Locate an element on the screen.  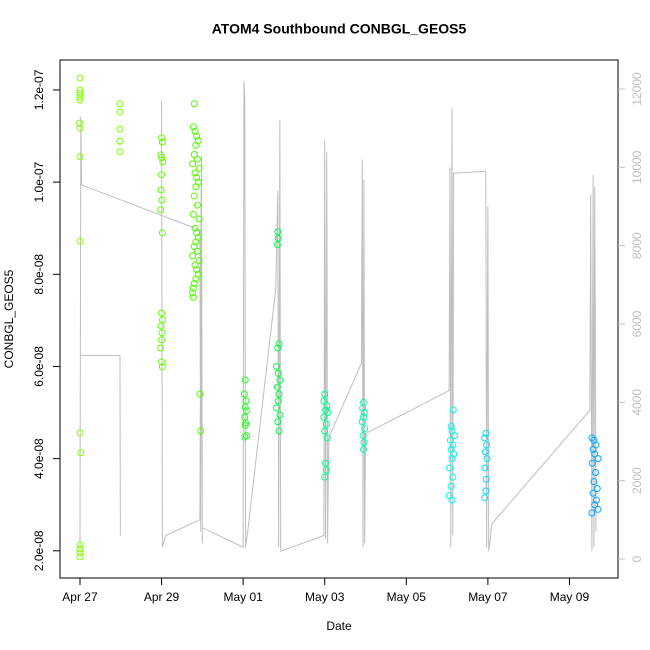
y2-tick-label: 0 is located at coordinates (637, 558).